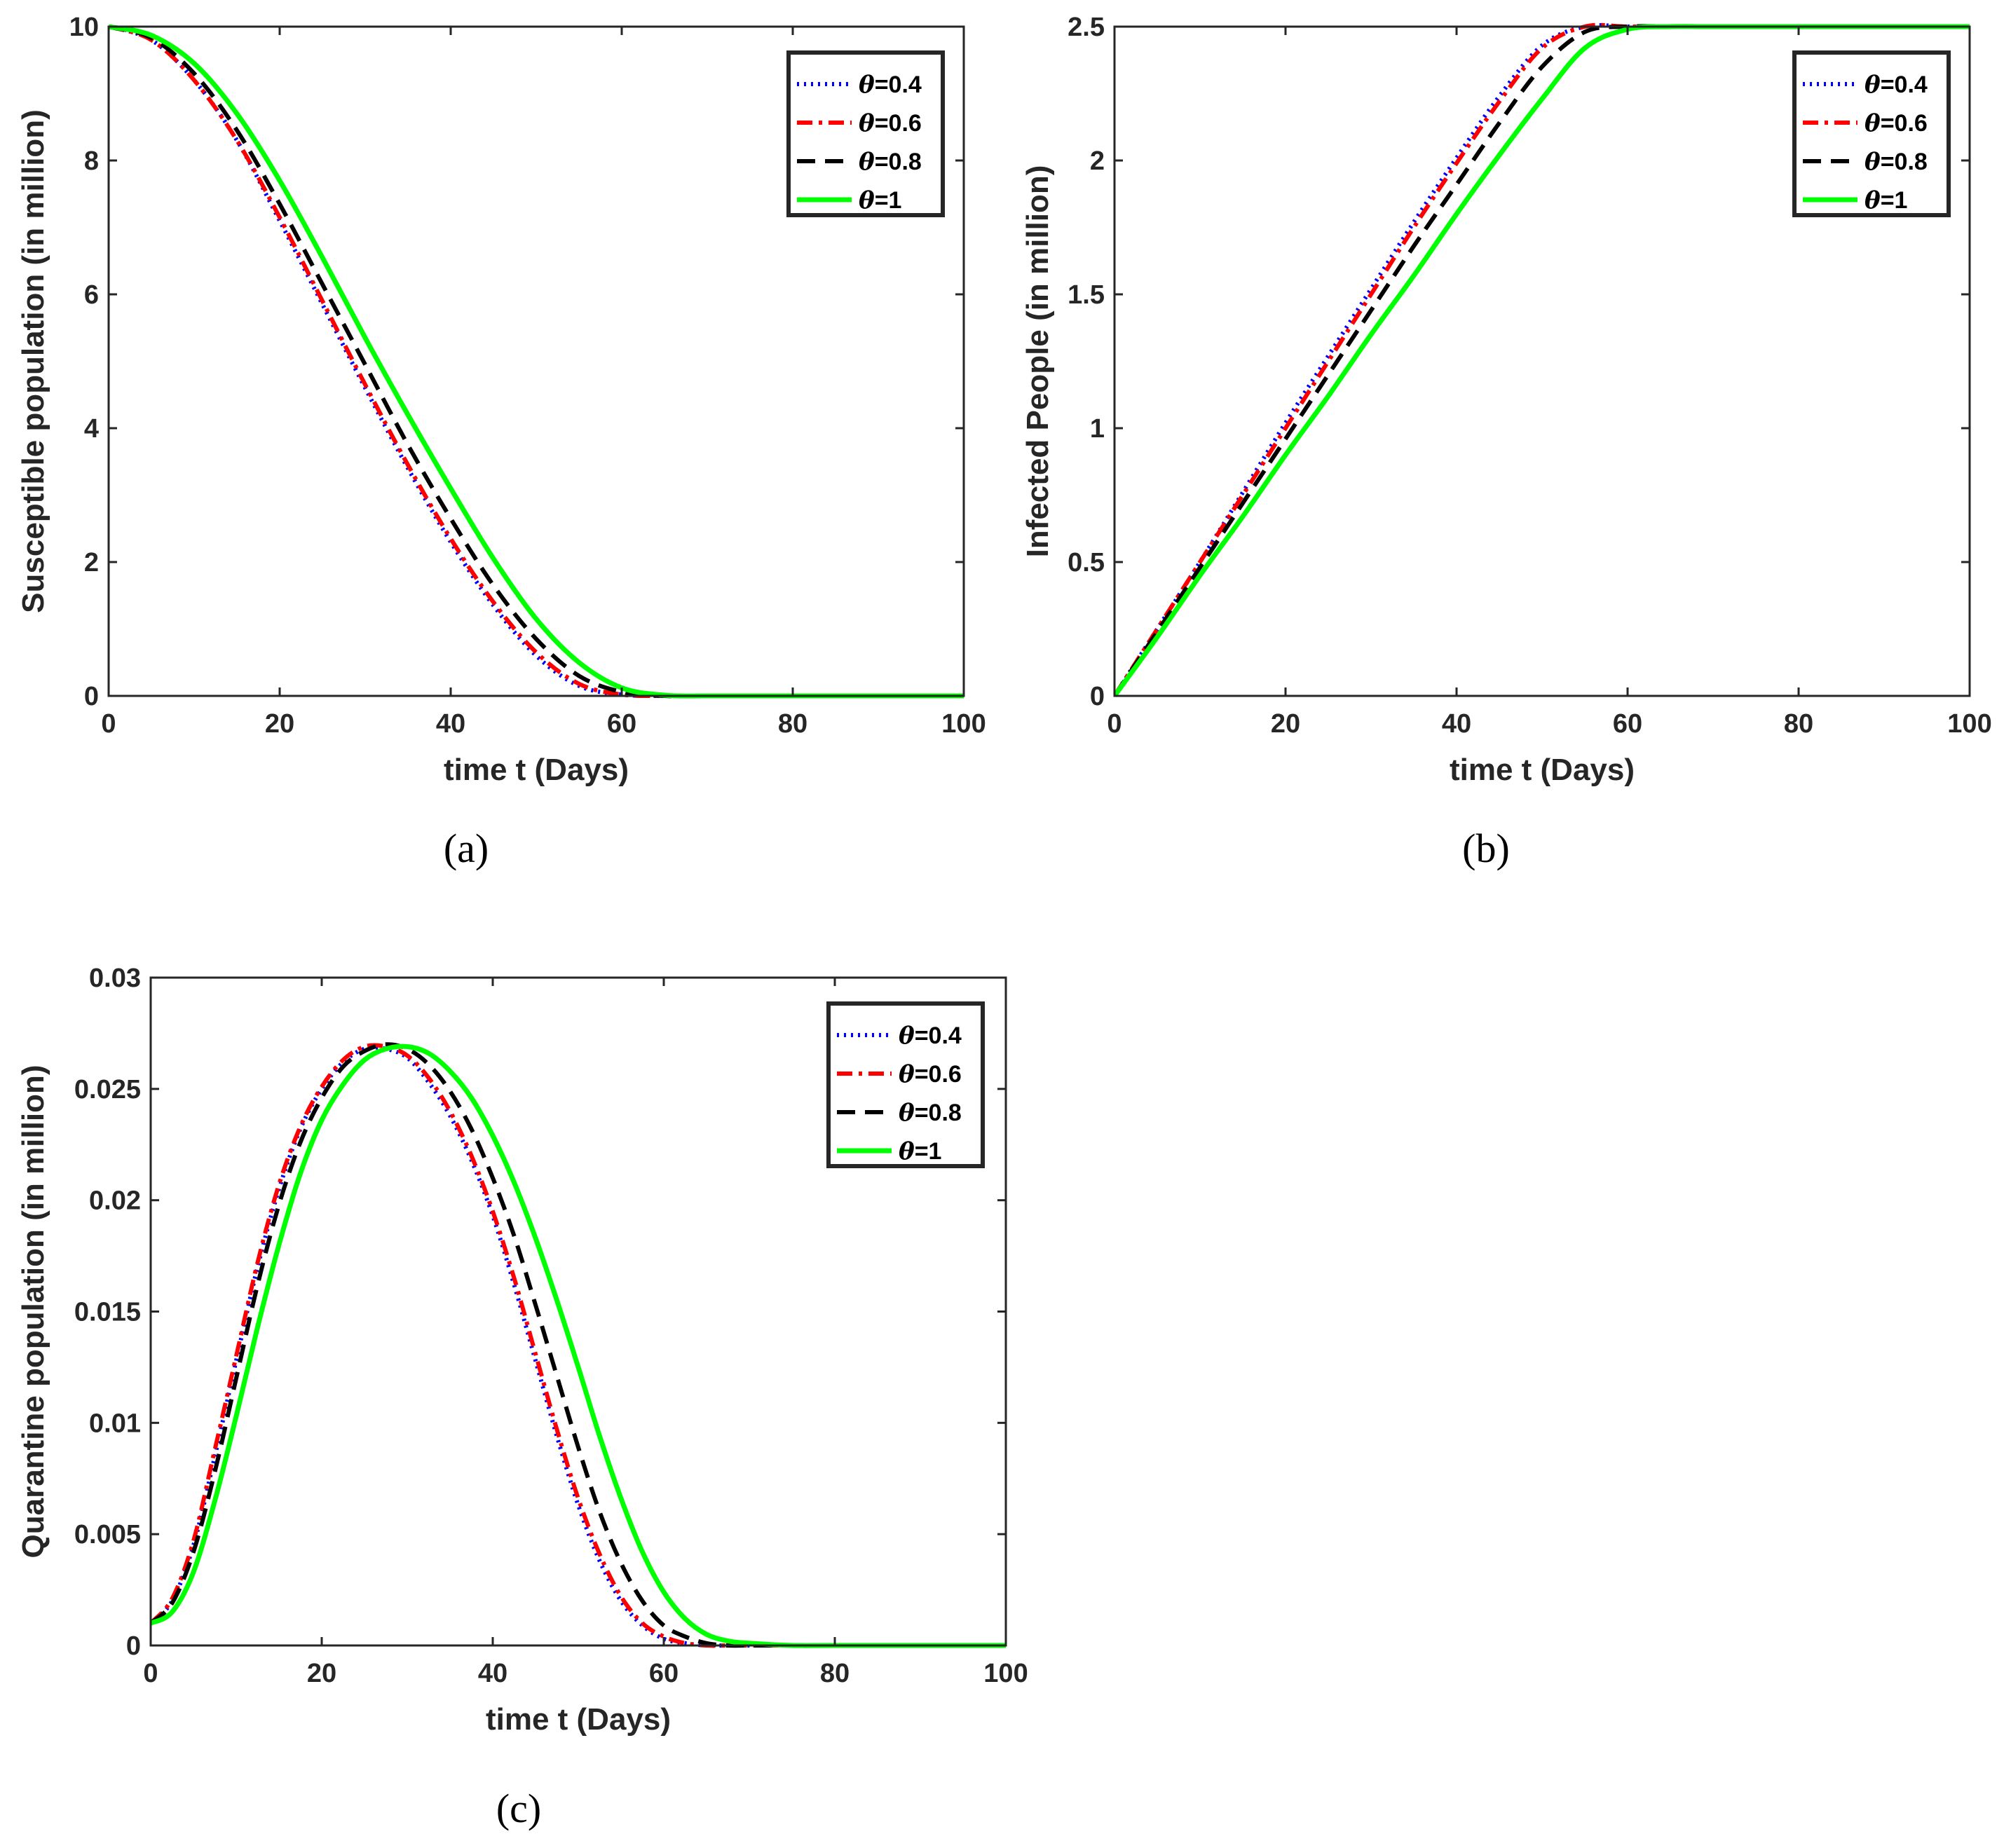  Describe the element at coordinates (1486, 848) in the screenshot. I see `subfigure-caption: (b)` at that location.